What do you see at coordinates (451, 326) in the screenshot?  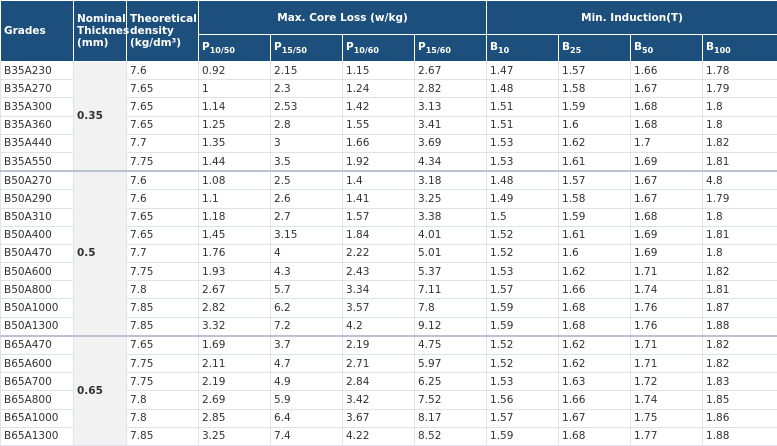 I see `value-cell: 9.12` at bounding box center [451, 326].